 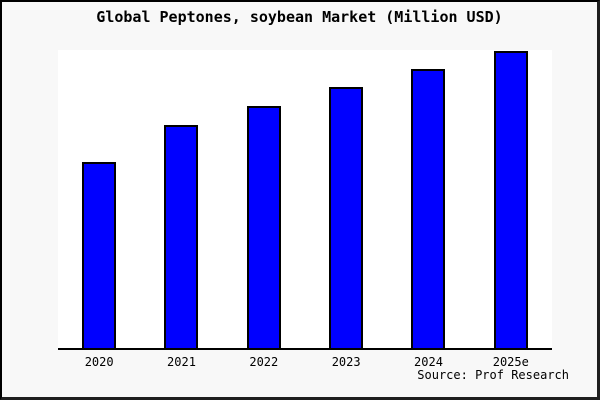 What do you see at coordinates (493, 375) in the screenshot?
I see `source-text: Source: Prof Research` at bounding box center [493, 375].